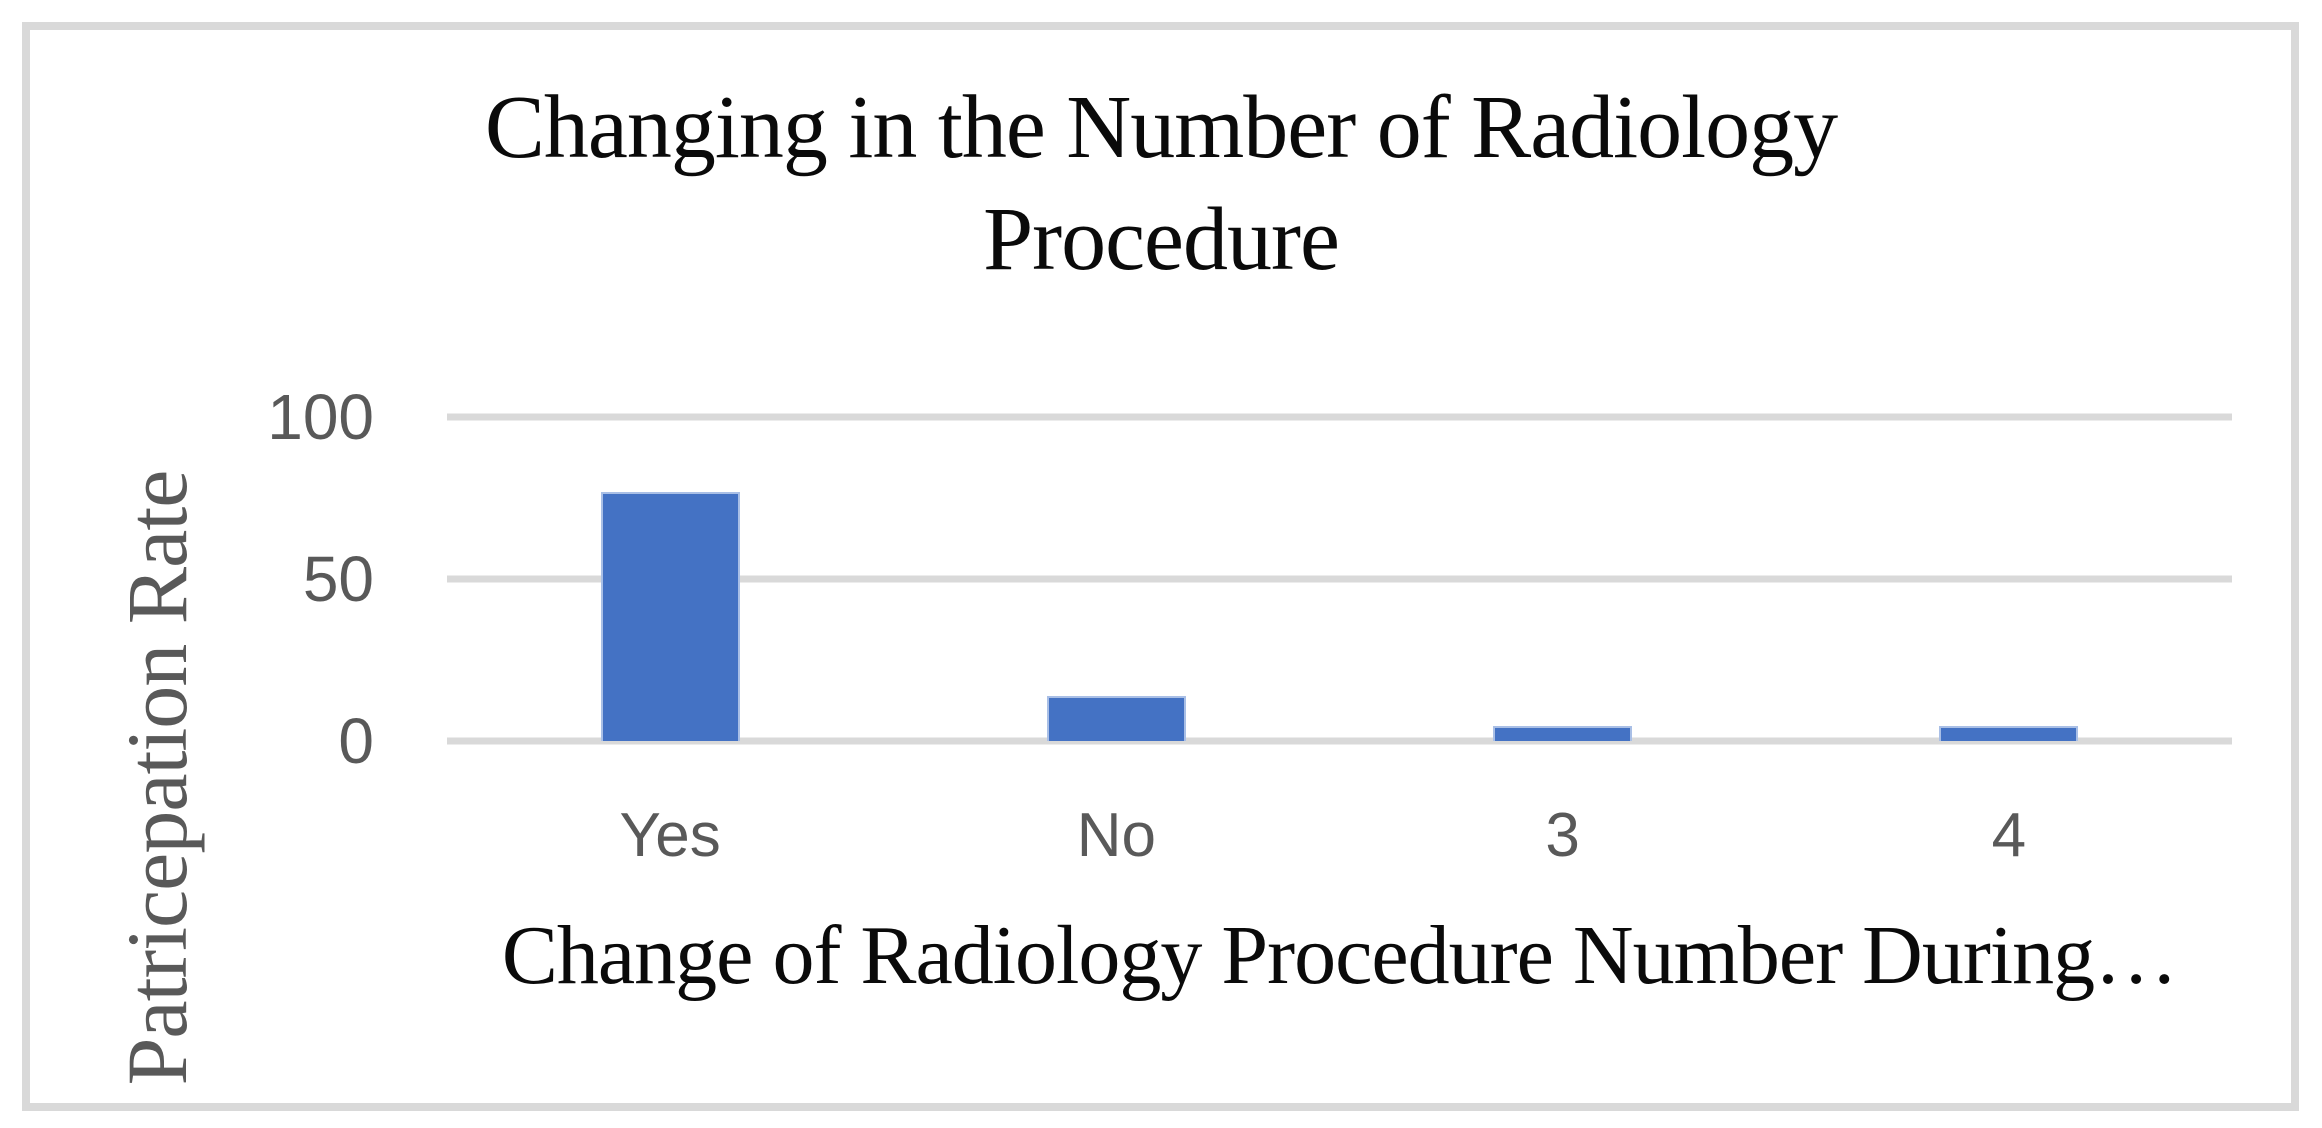 Image resolution: width=2322 pixels, height=1128 pixels. Describe the element at coordinates (1116, 718) in the screenshot. I see `bar-no` at that location.